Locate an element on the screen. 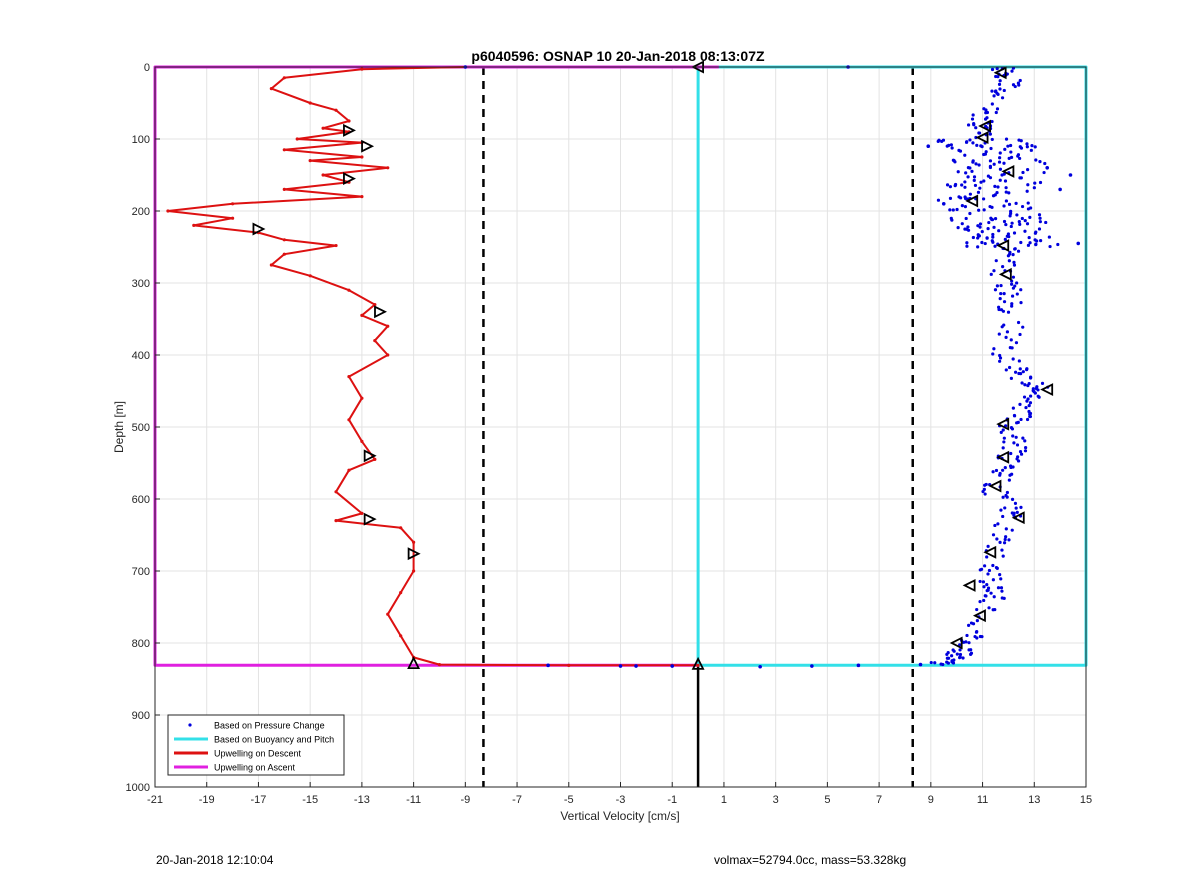 The height and width of the screenshot is (885, 1200). x-tick-label: 5 is located at coordinates (827, 800).